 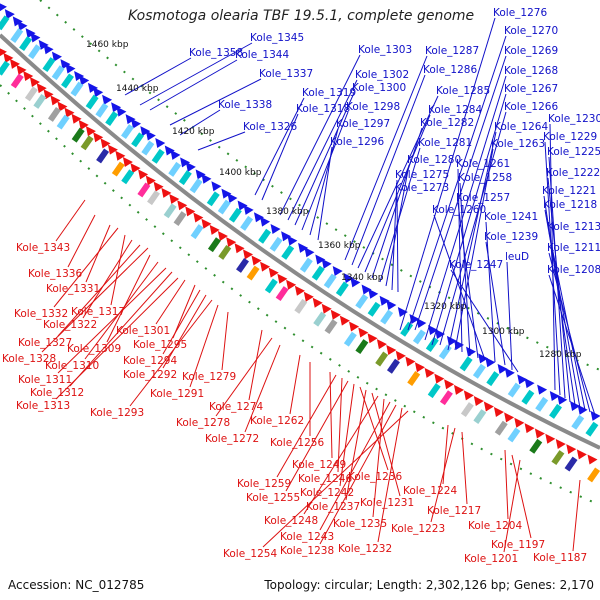 What do you see at coordinates (452, 51) in the screenshot?
I see `forward-gene-label: Kole_1287` at bounding box center [452, 51].